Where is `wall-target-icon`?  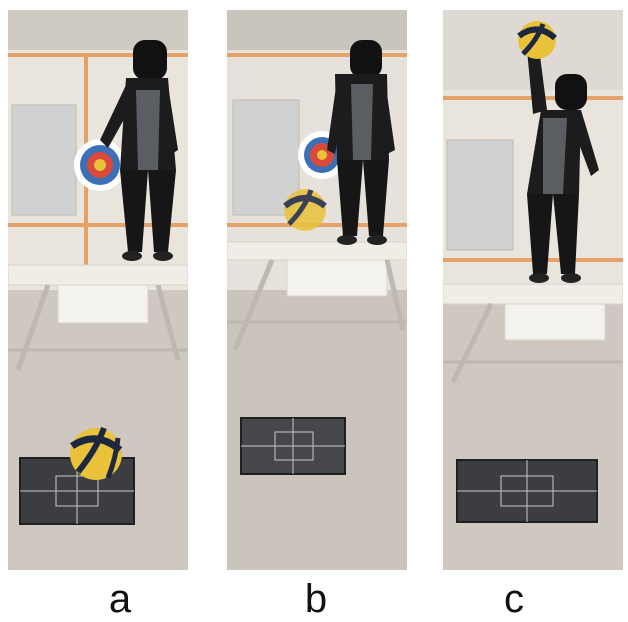 wall-target-icon is located at coordinates (100, 165).